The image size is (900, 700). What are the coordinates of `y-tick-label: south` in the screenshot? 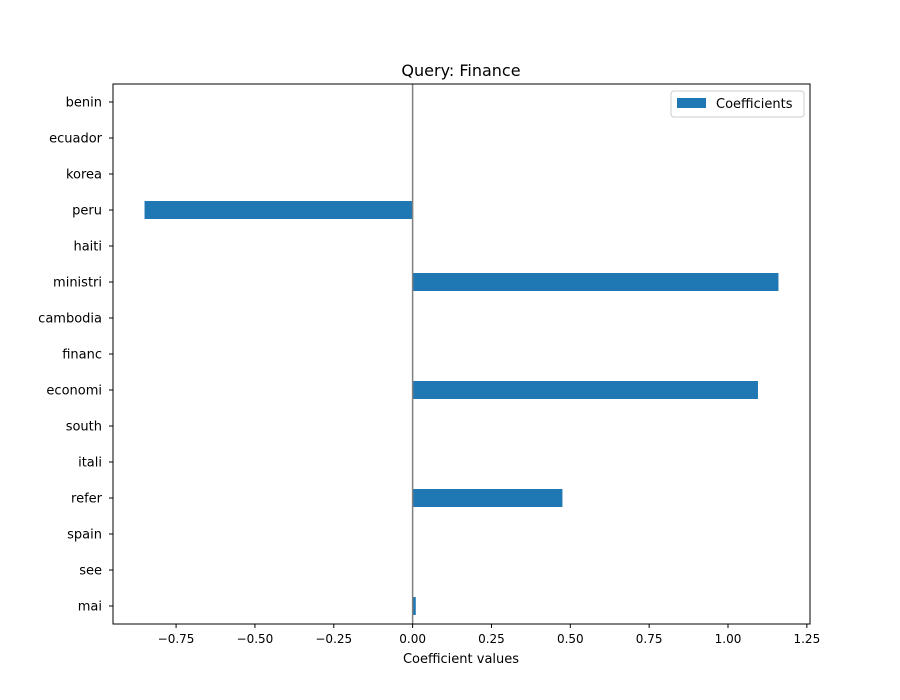 It's located at (84, 427).